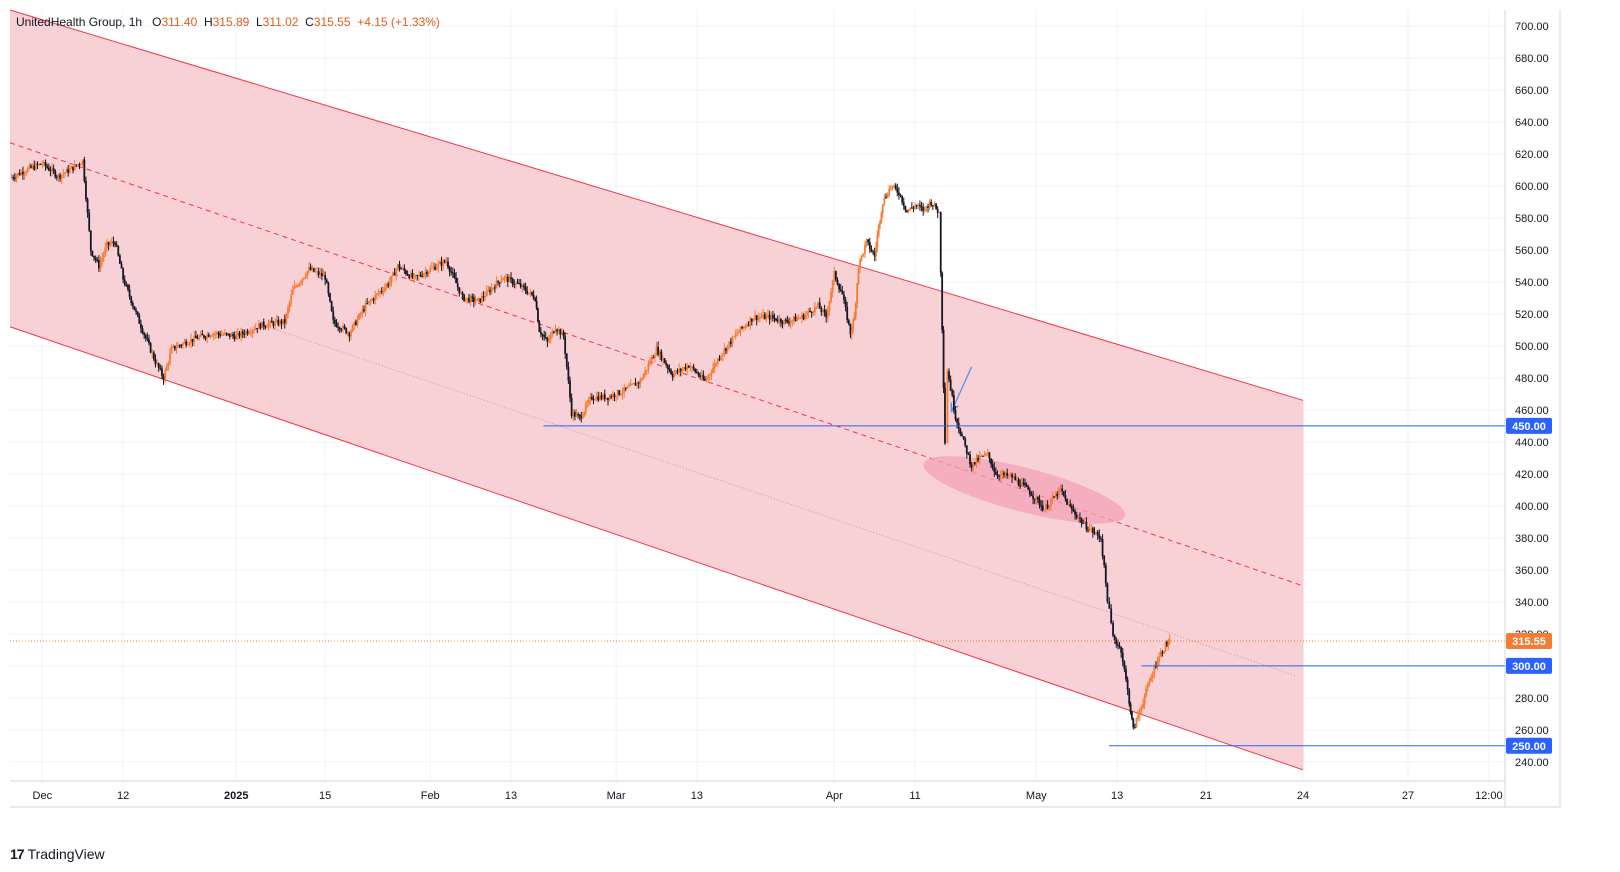 This screenshot has width=1620, height=872. I want to click on interval-label: 1h, so click(135, 22).